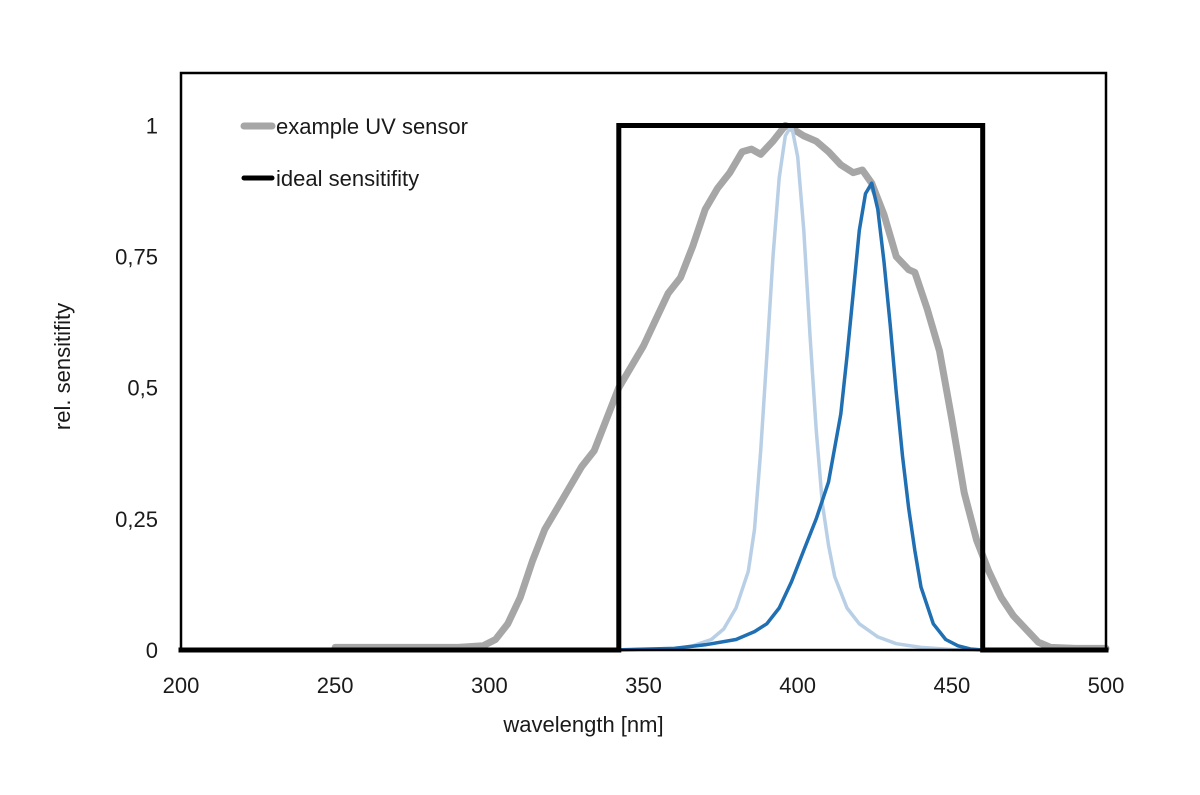 This screenshot has width=1200, height=795. What do you see at coordinates (582, 724) in the screenshot?
I see `x-axis-label: wavelength [nm]` at bounding box center [582, 724].